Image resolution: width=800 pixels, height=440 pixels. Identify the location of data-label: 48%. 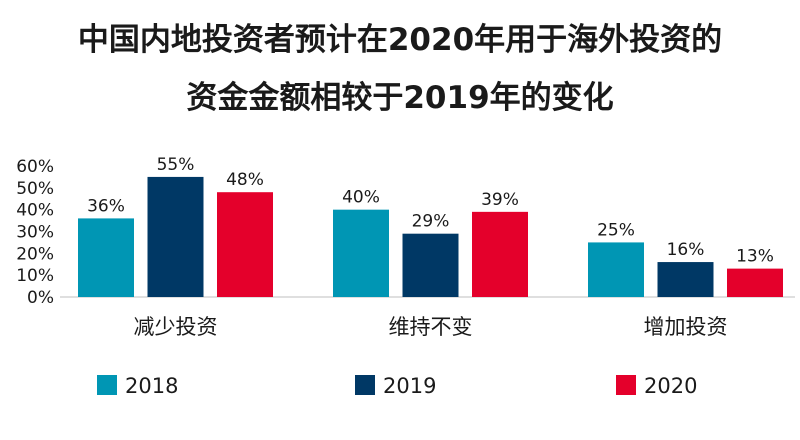
(245, 180).